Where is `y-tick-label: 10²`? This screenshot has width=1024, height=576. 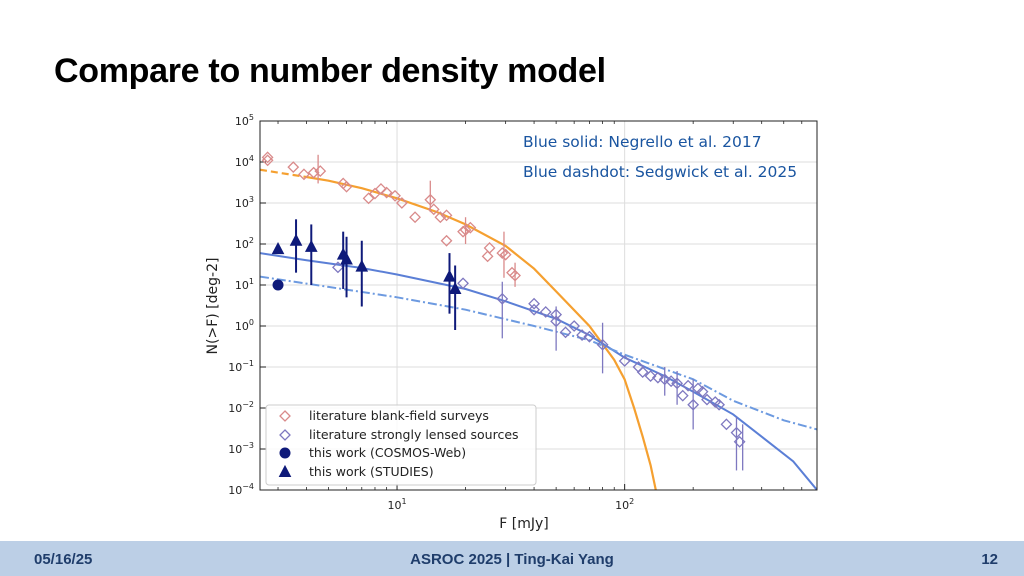 y-tick-label: 10² is located at coordinates (244, 243).